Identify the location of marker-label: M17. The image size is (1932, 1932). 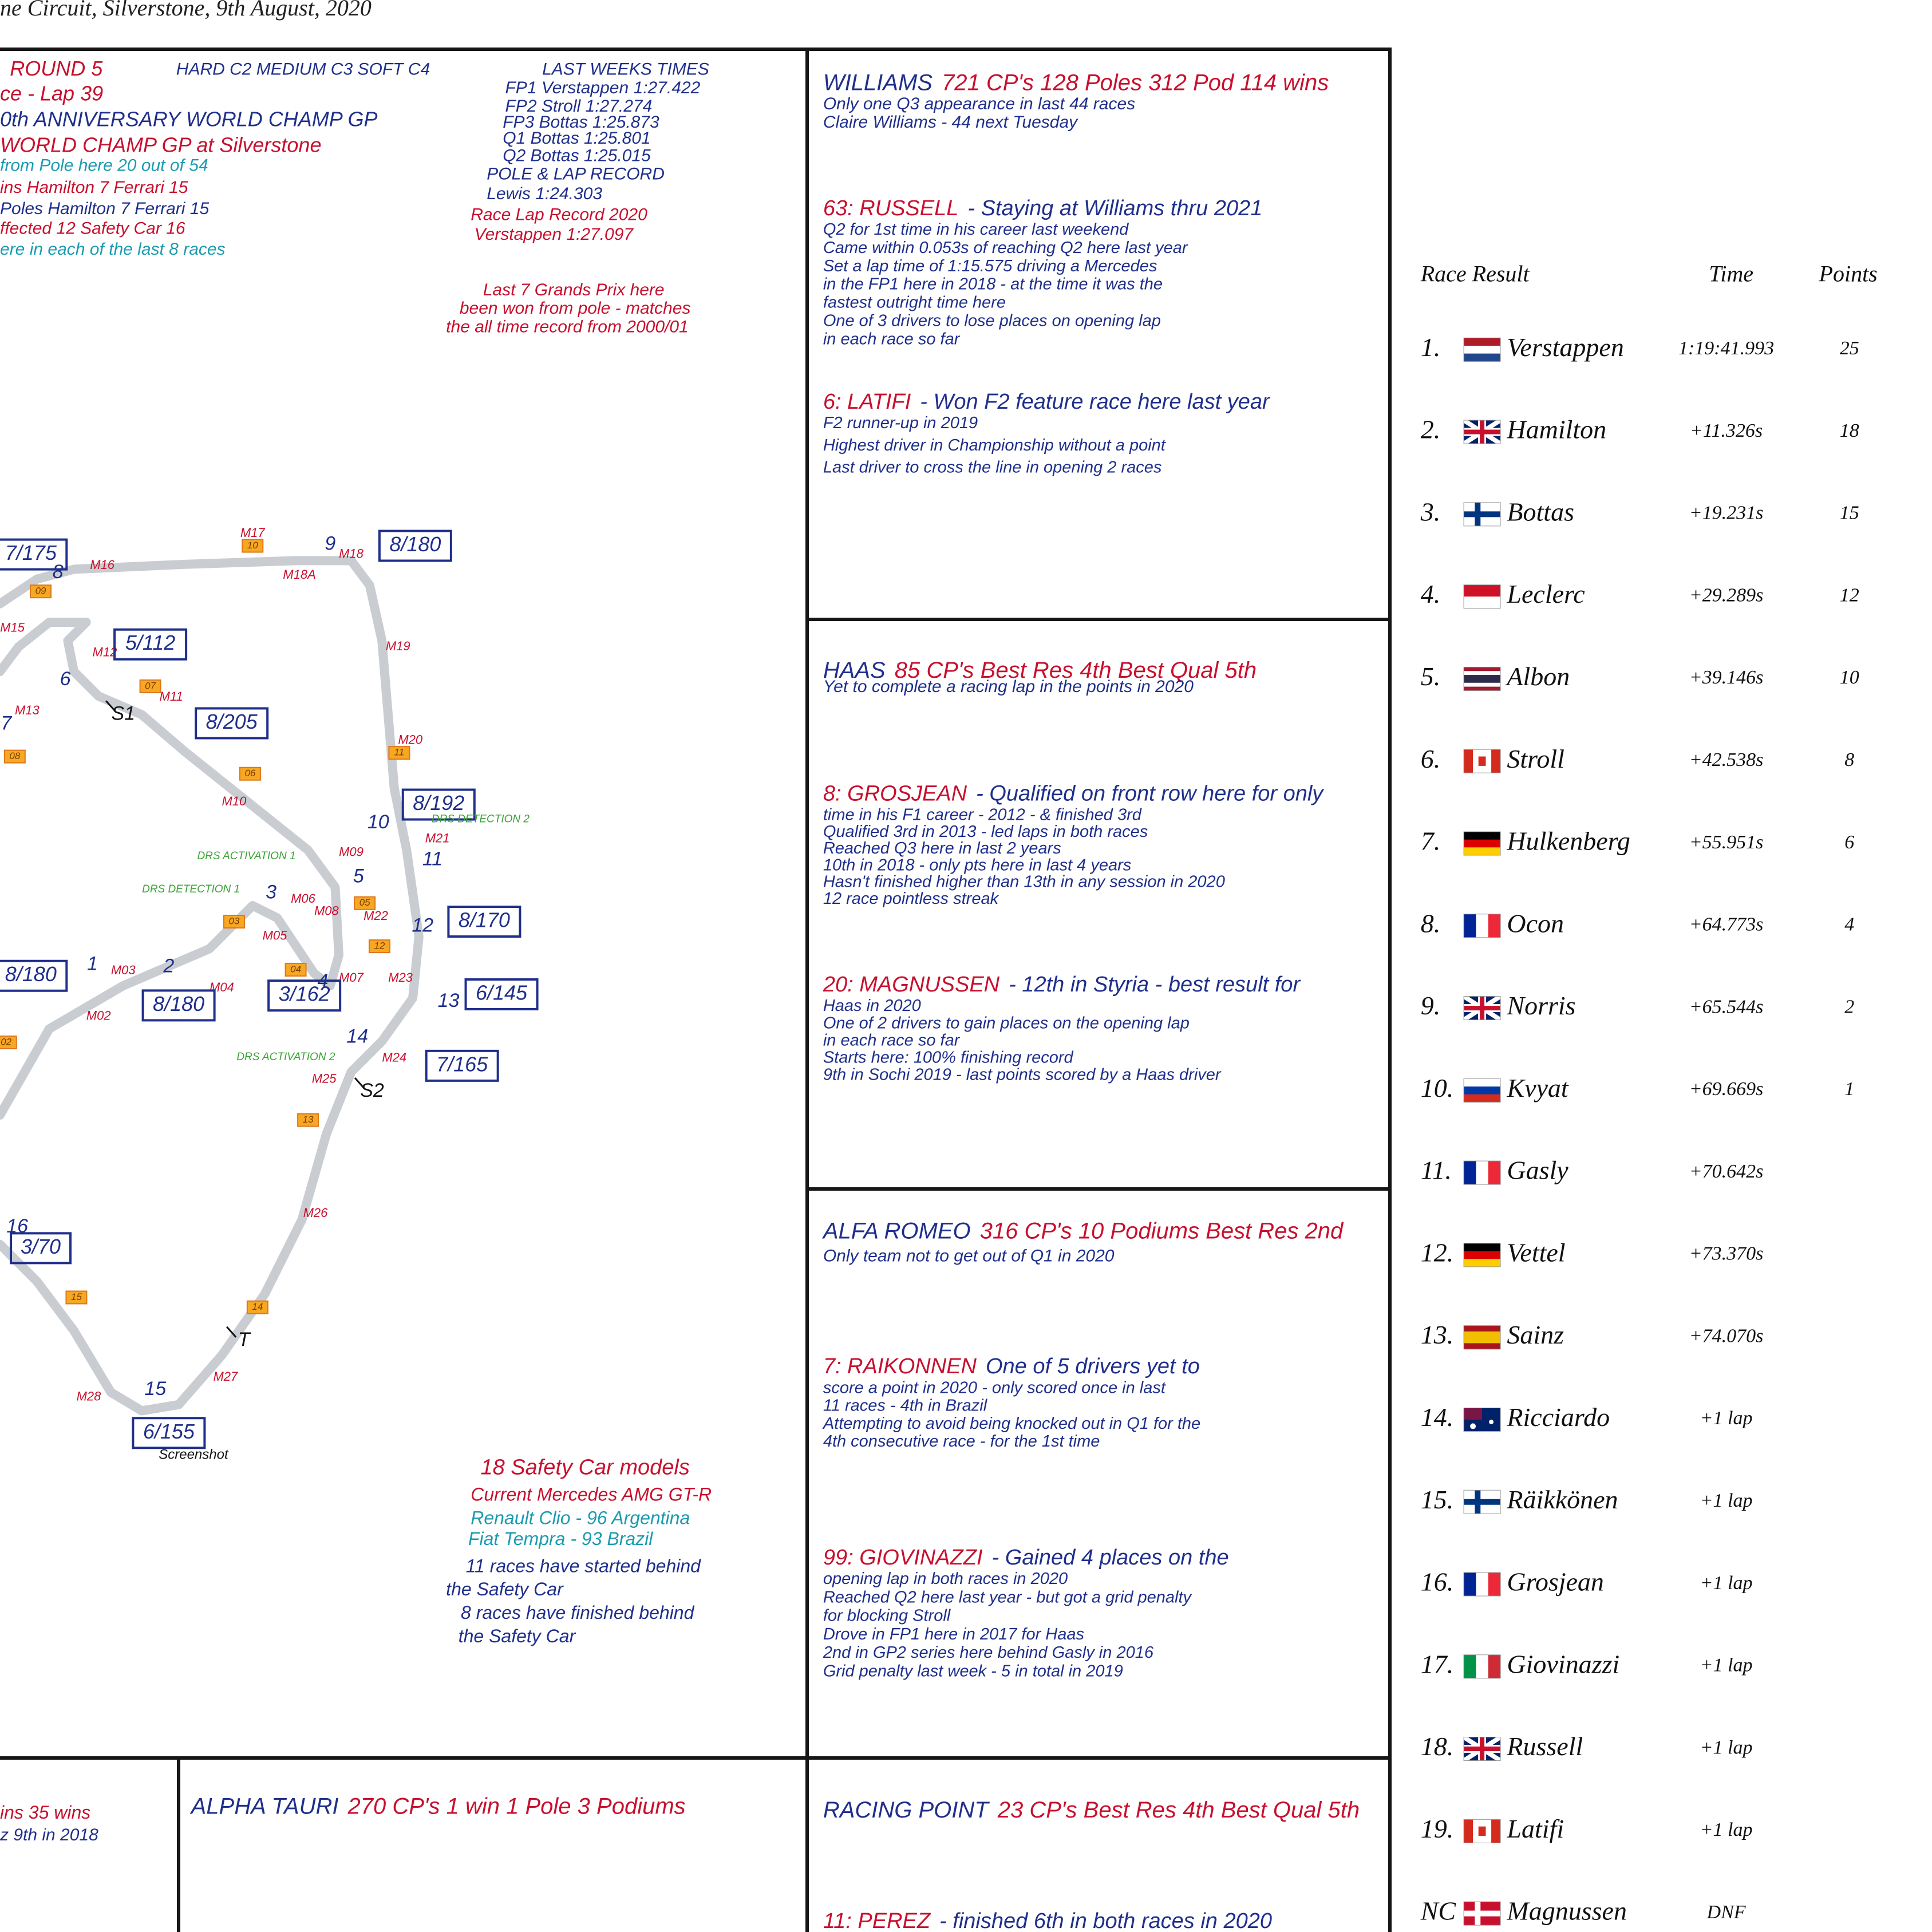
(253, 533).